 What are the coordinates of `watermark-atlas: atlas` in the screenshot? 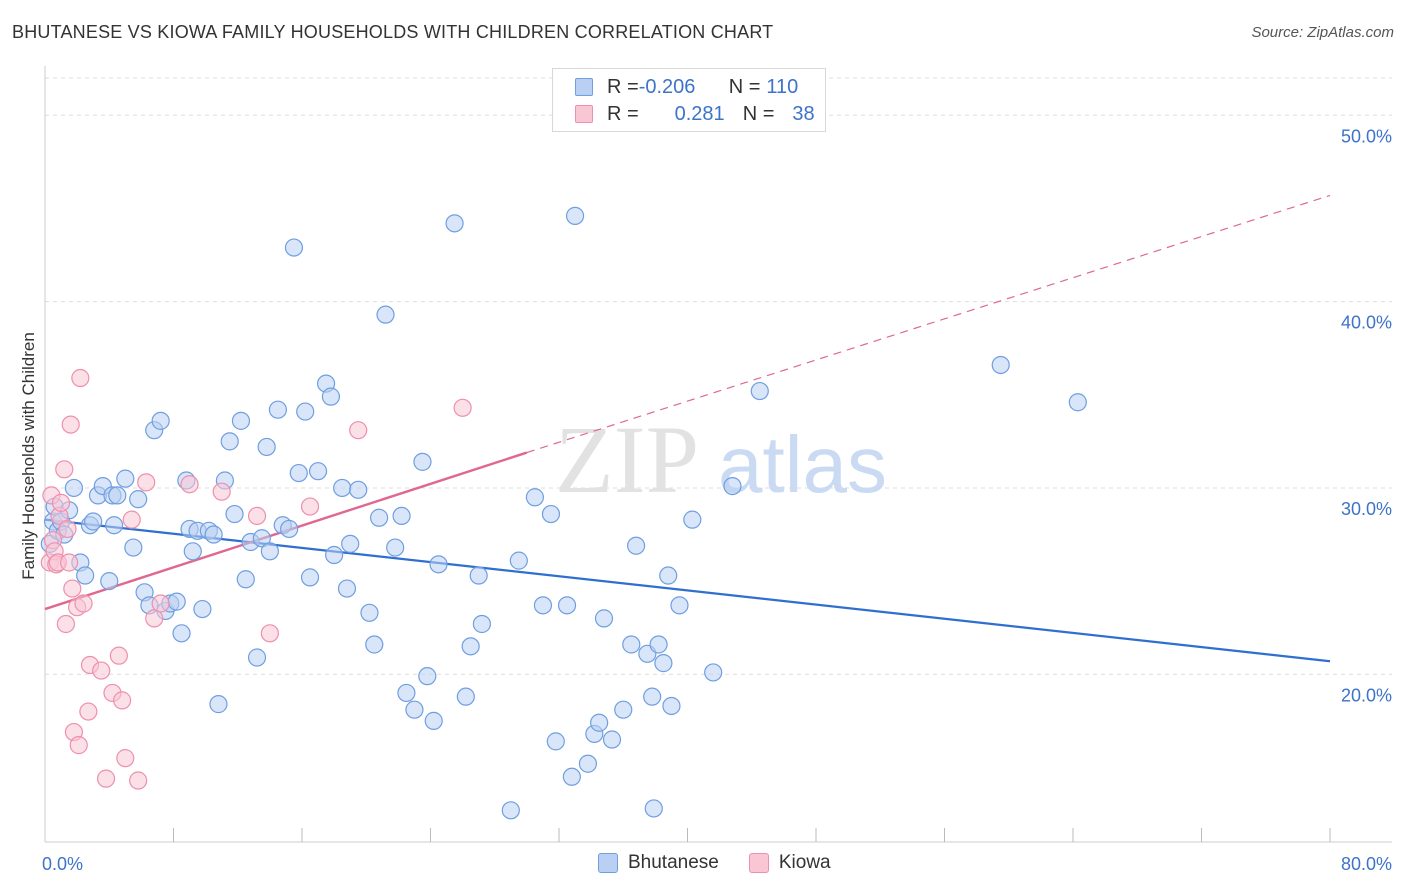 It's located at (802, 464).